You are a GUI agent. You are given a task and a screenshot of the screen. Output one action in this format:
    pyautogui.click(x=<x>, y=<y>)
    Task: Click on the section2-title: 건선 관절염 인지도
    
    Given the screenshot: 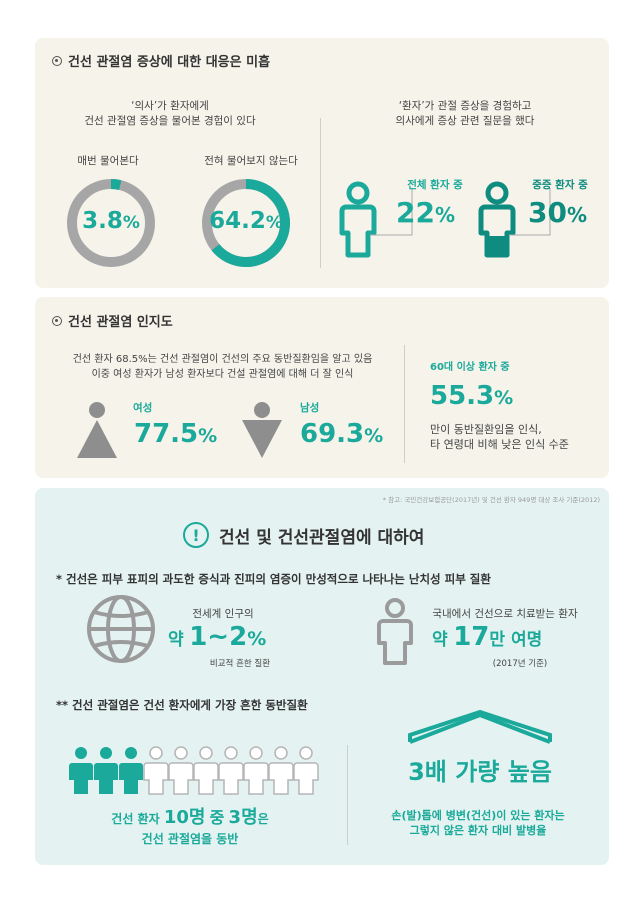 What is the action you would take?
    pyautogui.click(x=112, y=320)
    